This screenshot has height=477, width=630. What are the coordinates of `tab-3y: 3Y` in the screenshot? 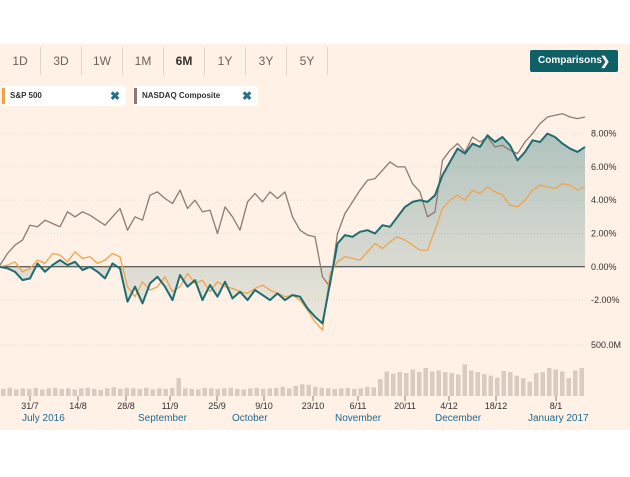 It's located at (266, 61).